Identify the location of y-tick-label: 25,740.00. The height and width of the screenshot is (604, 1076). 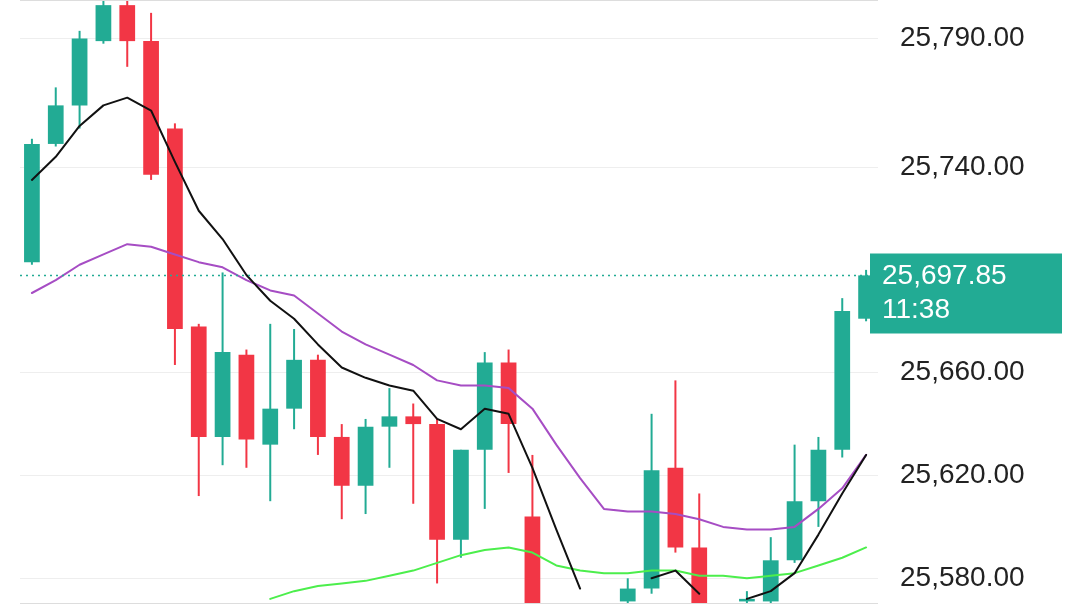
(962, 165).